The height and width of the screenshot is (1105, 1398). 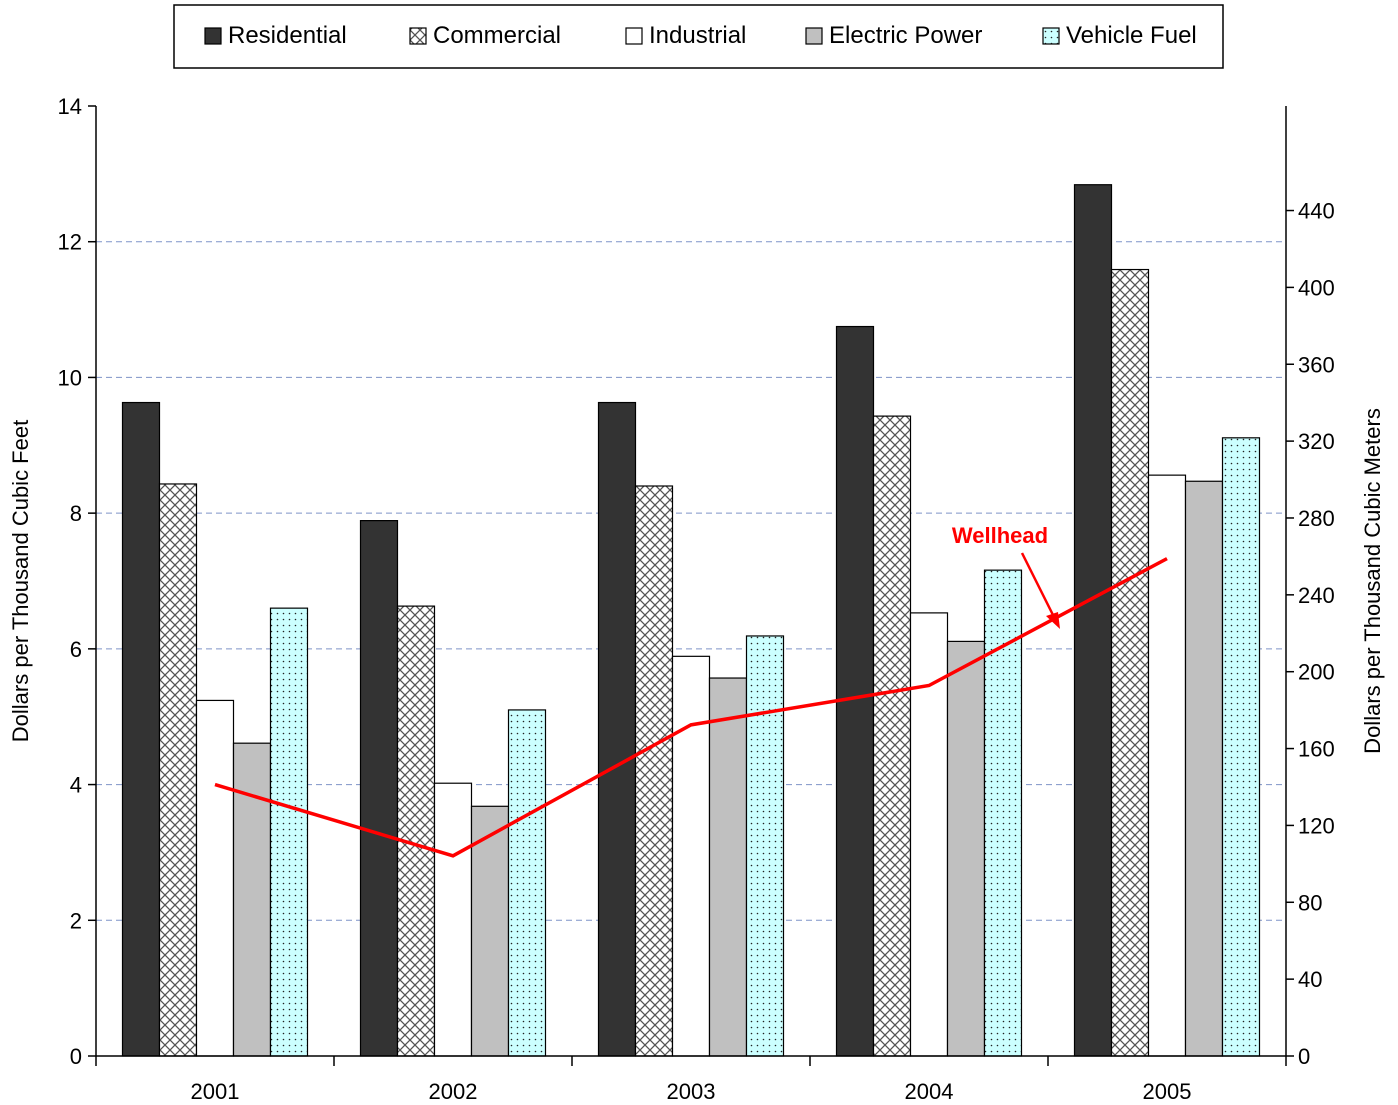 What do you see at coordinates (287, 35) in the screenshot?
I see `legend-label-residential: Residential` at bounding box center [287, 35].